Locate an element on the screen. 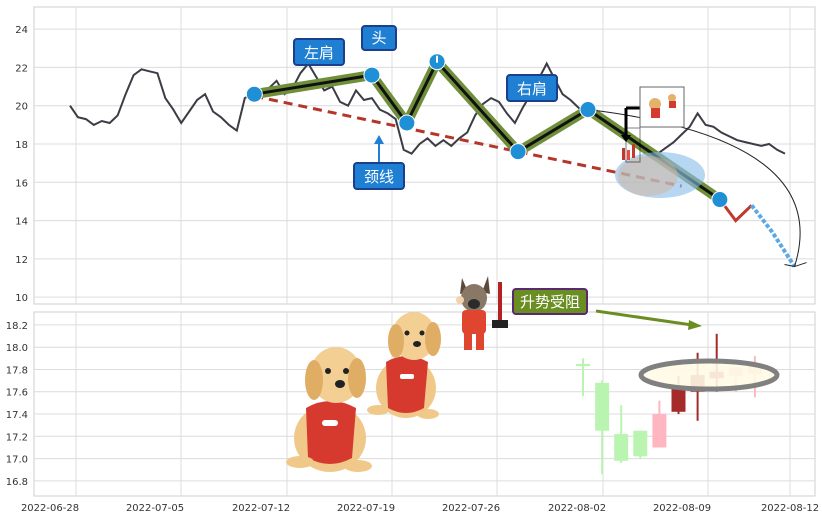 The width and height of the screenshot is (822, 520). left-shoulder-label: 左肩 is located at coordinates (319, 52).